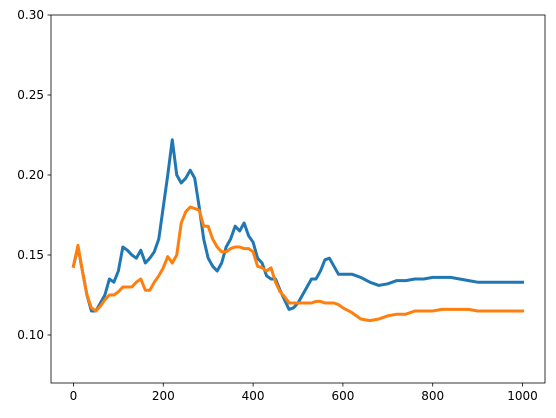 This screenshot has width=556, height=418. I want to click on y-tick-label: 0.30, so click(30, 15).